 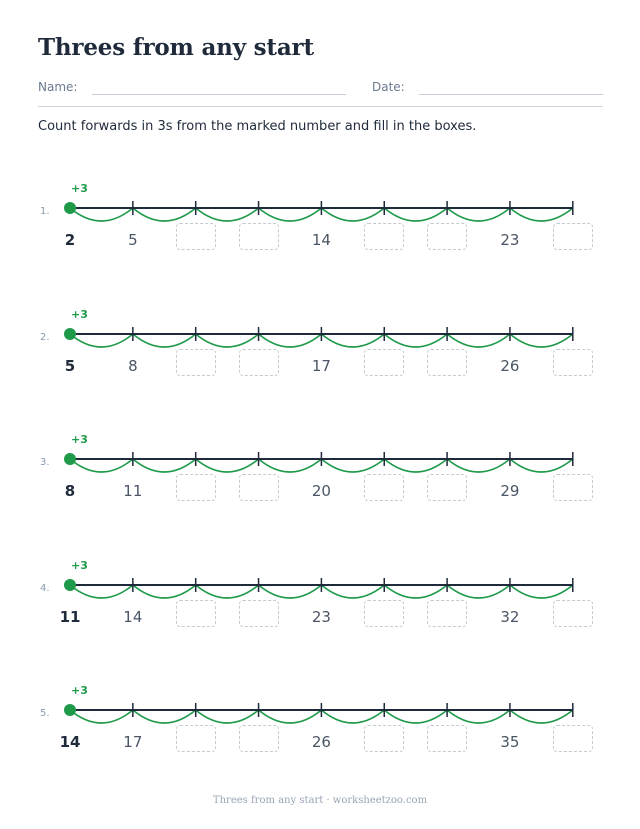 I want to click on number-line-problem: 4. +3 11 14 23 32, so click(x=320, y=600).